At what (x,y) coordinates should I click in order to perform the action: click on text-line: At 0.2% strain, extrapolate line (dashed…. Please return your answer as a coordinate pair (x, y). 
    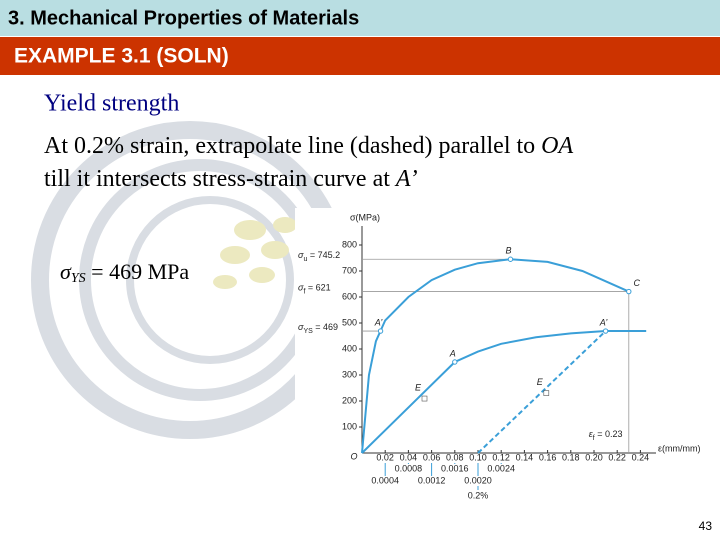
    Looking at the image, I should click on (308, 146).